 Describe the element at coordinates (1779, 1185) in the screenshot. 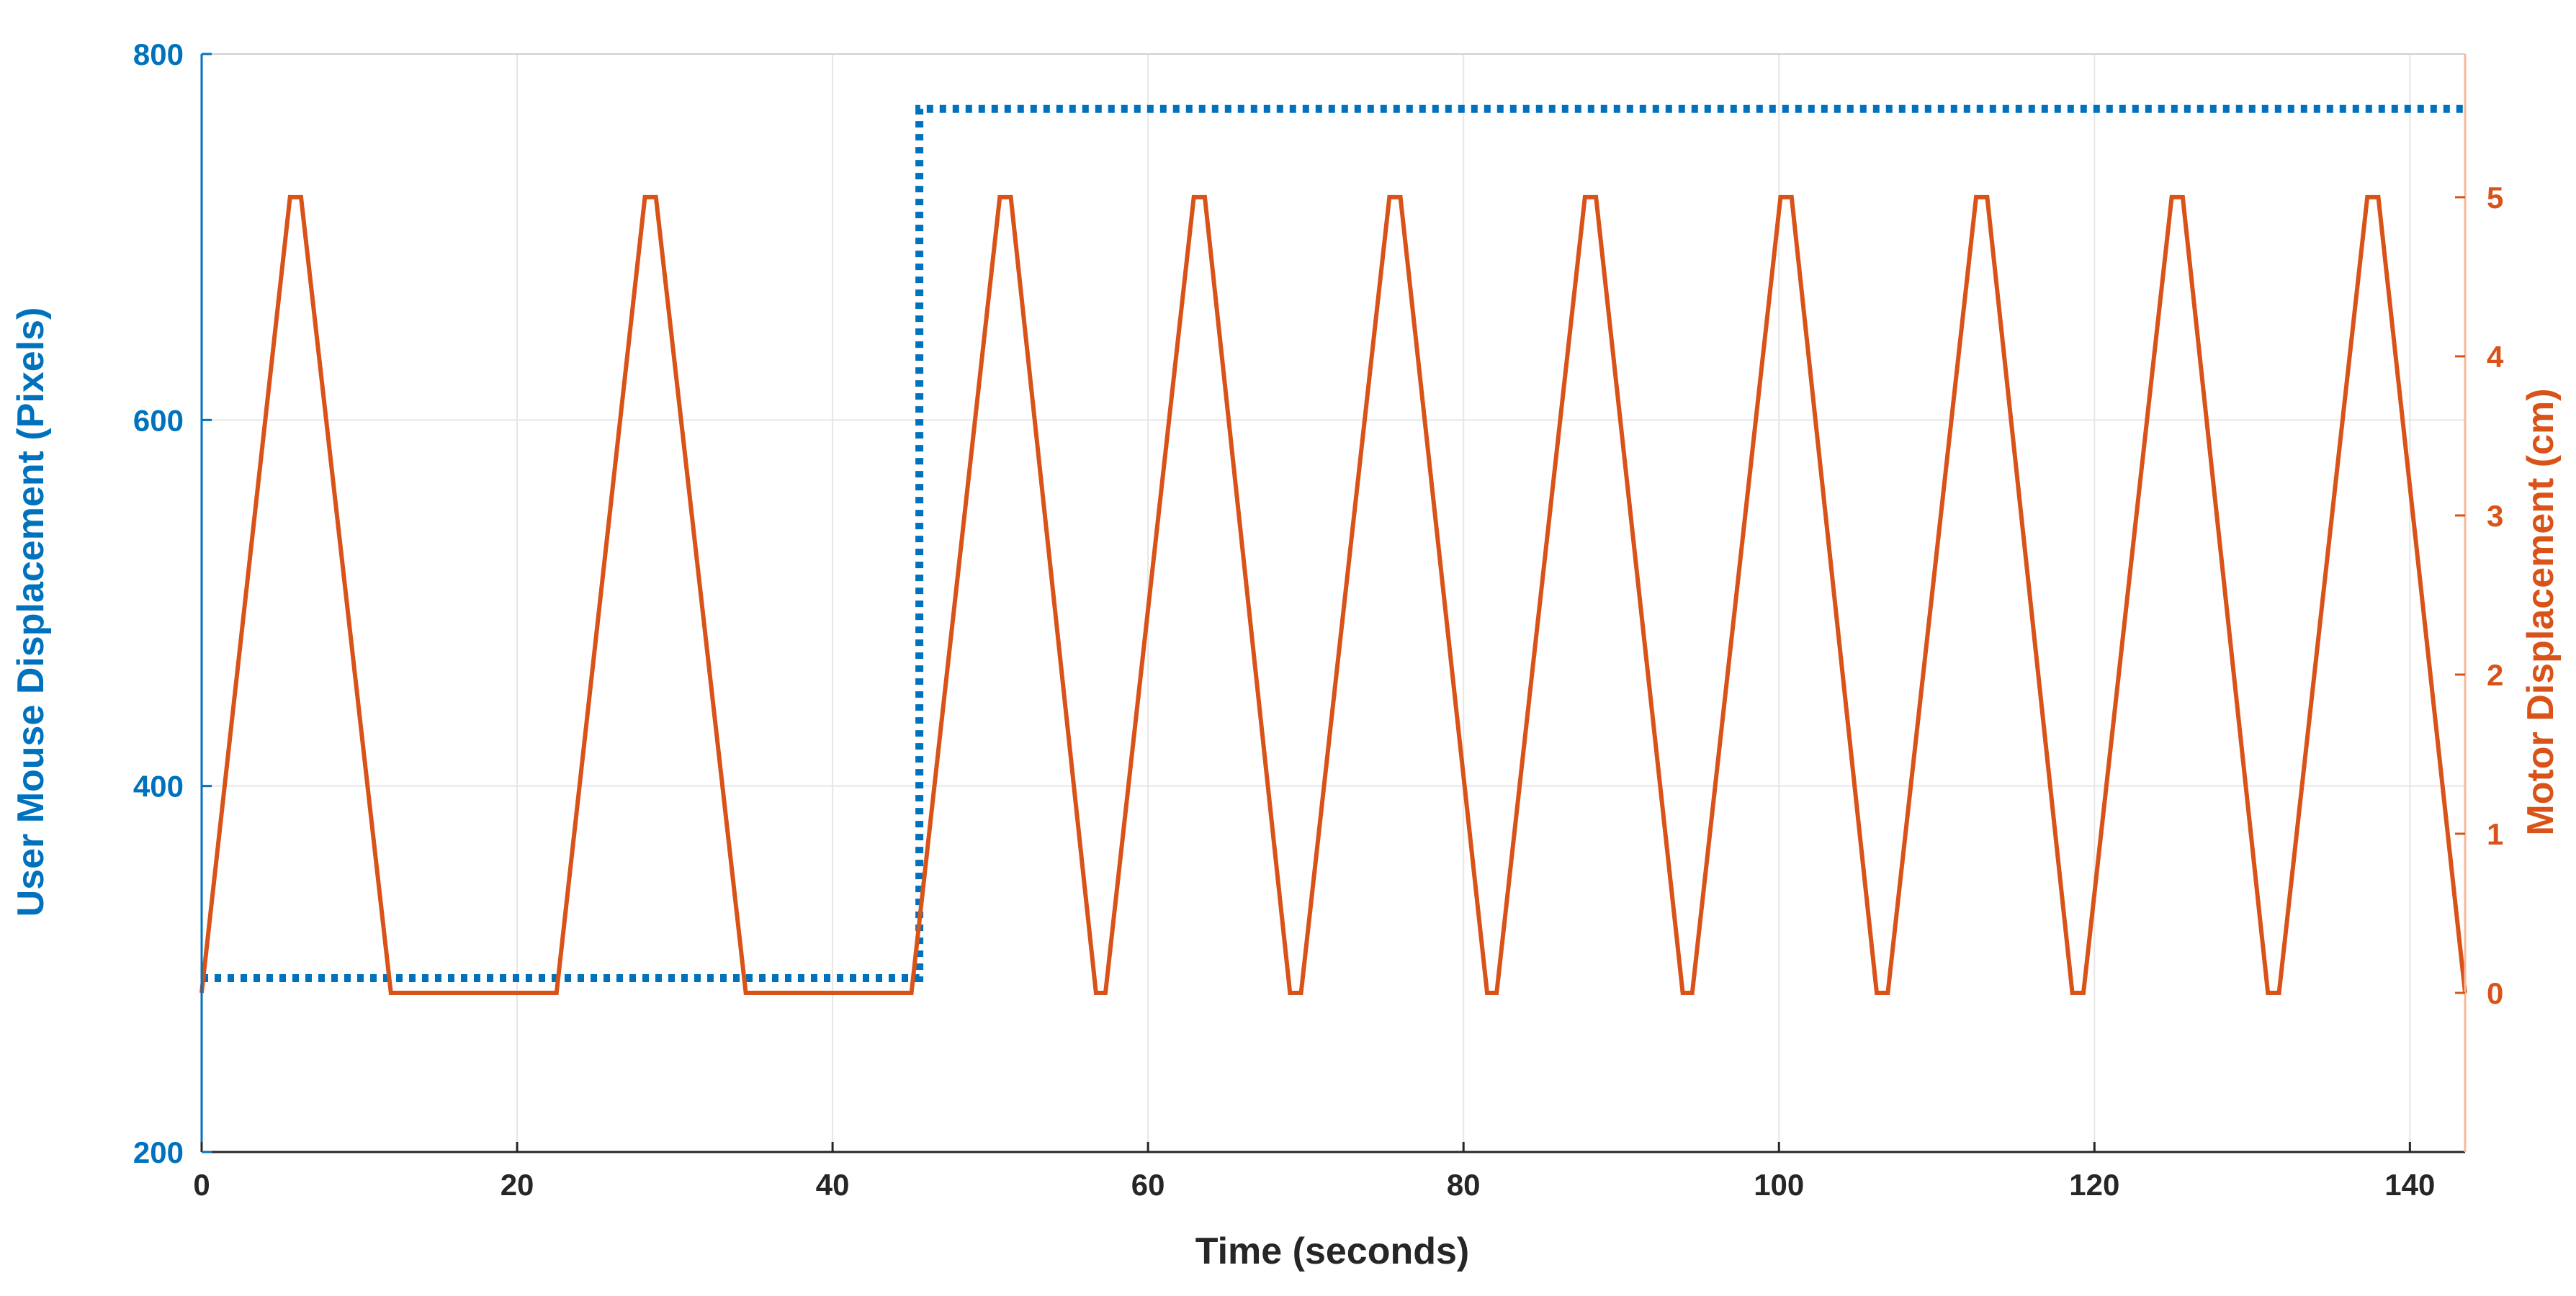

I see `x-tick-label: 100` at that location.